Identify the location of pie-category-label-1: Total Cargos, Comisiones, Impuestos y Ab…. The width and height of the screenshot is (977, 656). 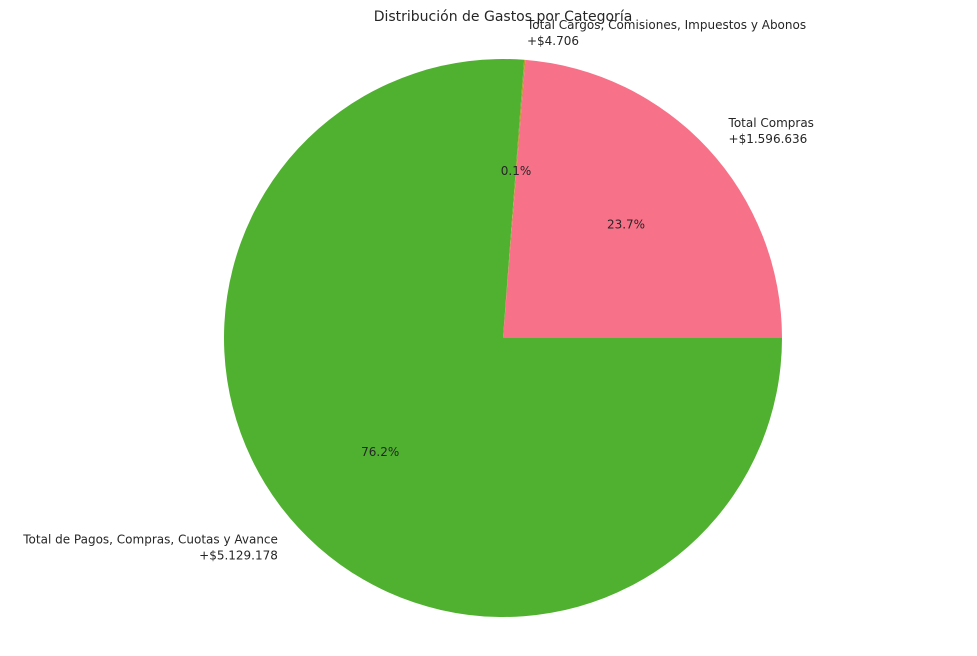
(666, 33).